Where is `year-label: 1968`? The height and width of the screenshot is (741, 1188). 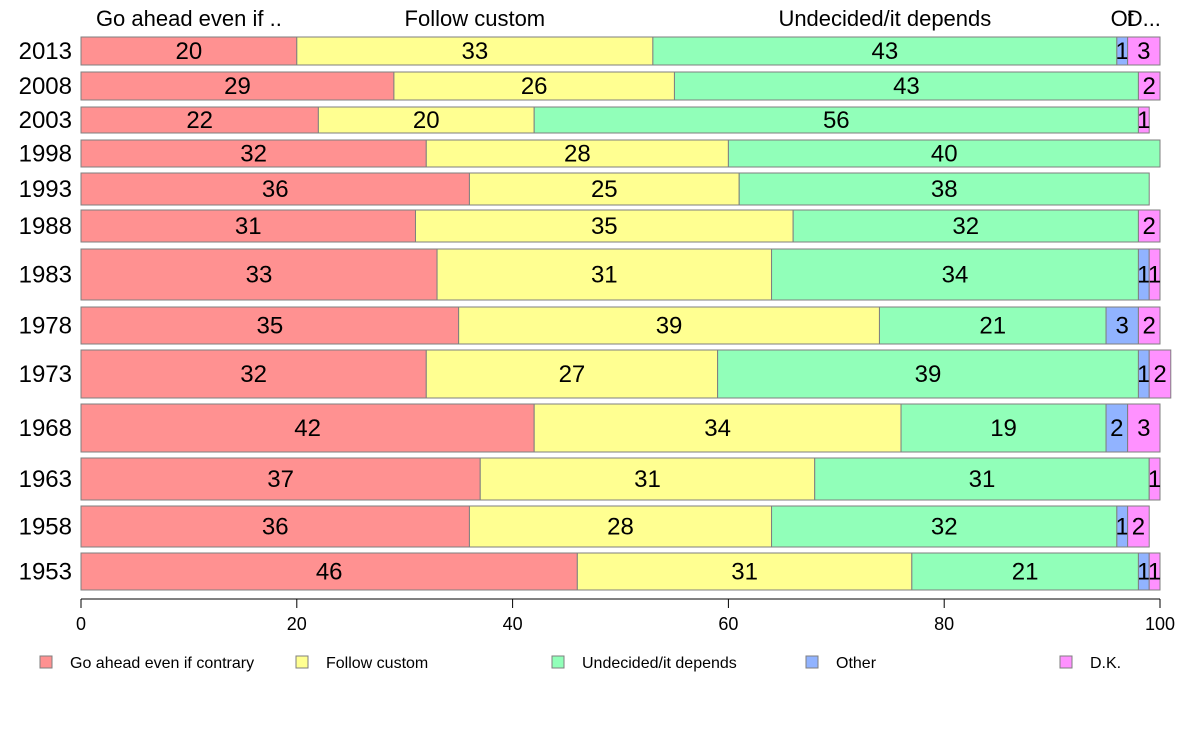
year-label: 1968 is located at coordinates (45, 428).